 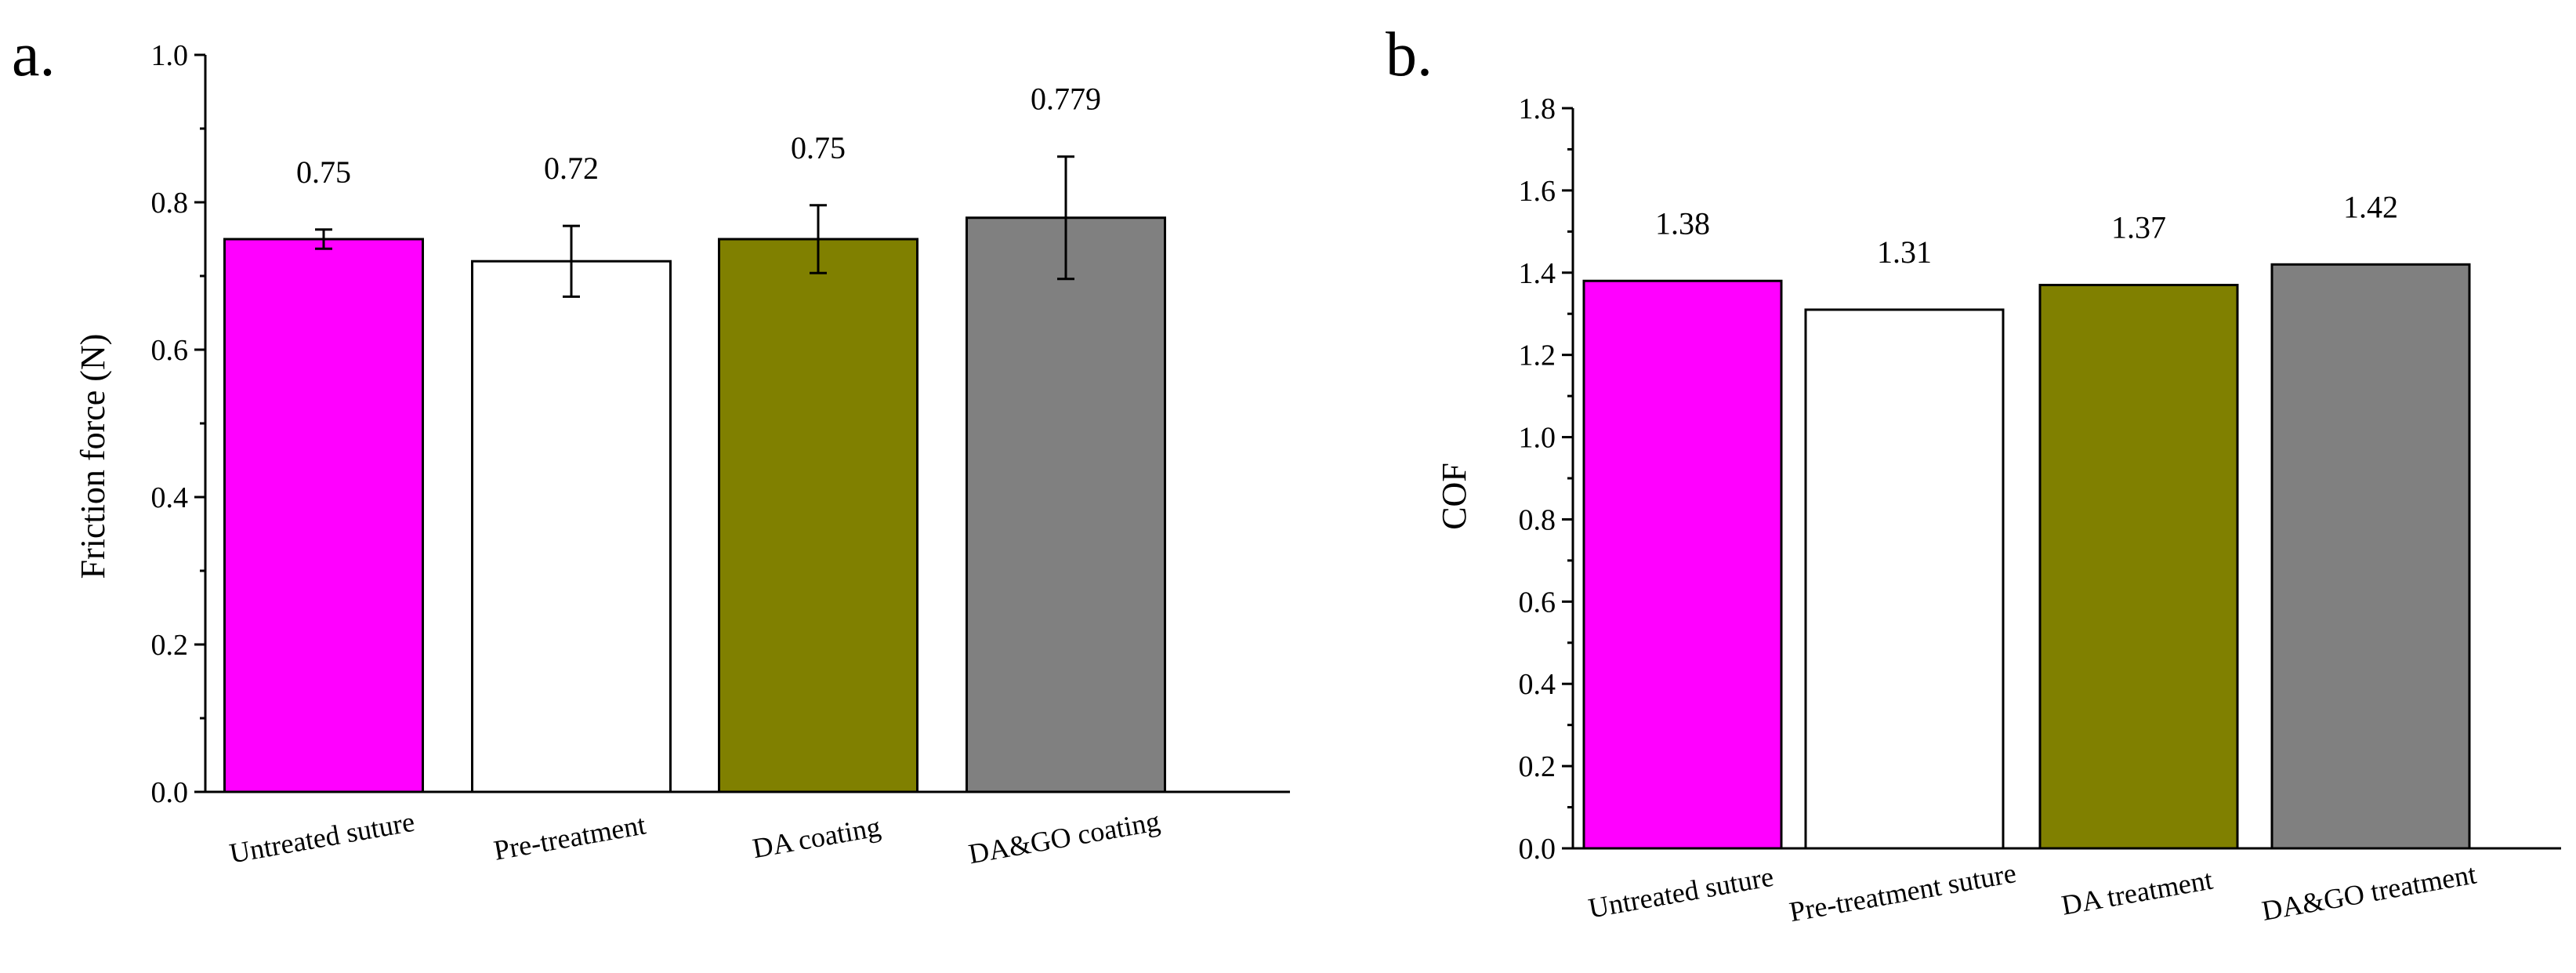 What do you see at coordinates (2370, 206) in the screenshot?
I see `data-label: 1.42` at bounding box center [2370, 206].